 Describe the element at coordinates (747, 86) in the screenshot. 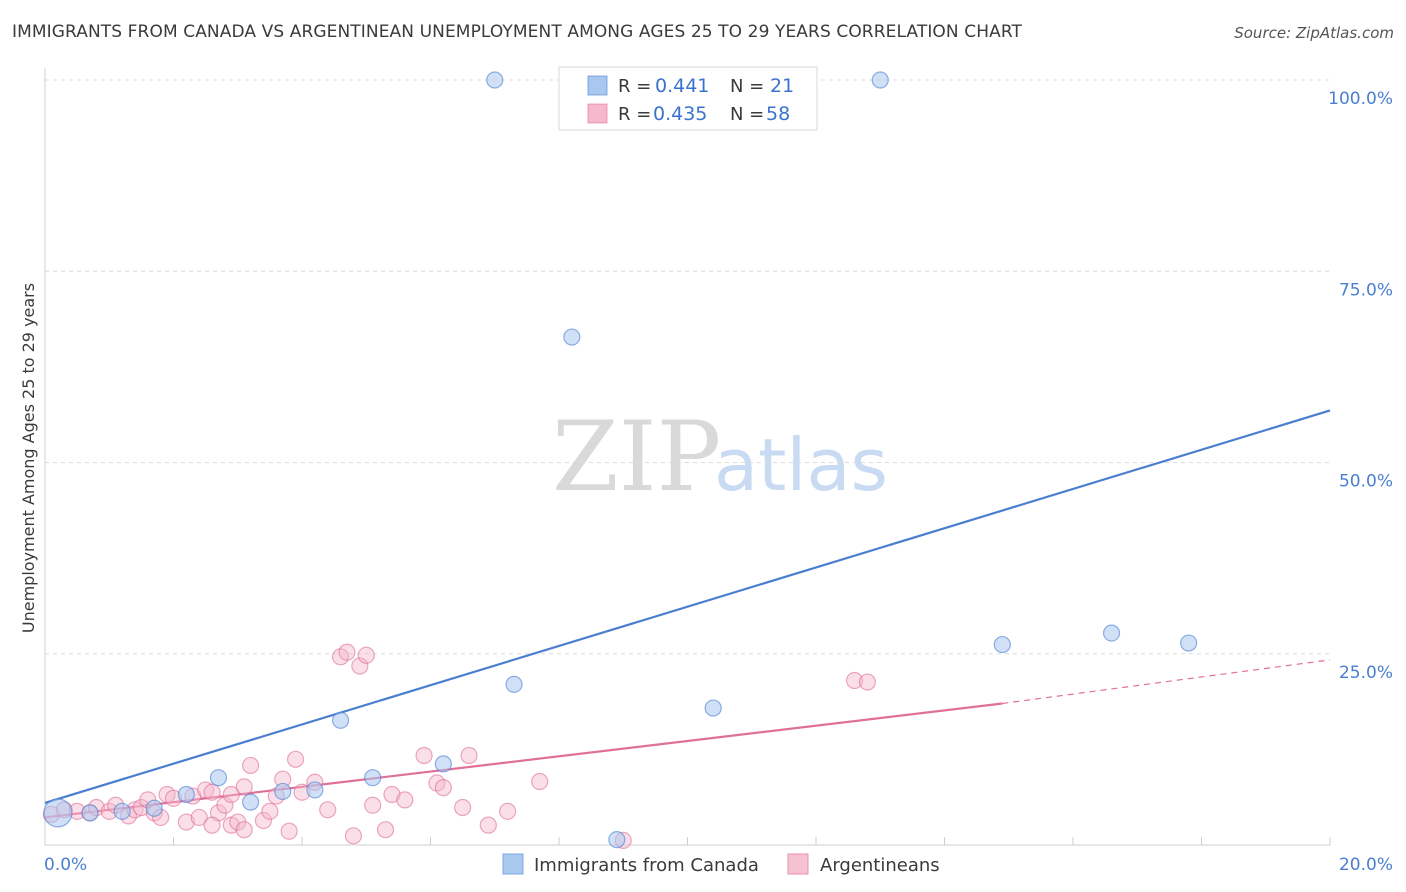

I see `legend-n-label-canada: N =` at that location.